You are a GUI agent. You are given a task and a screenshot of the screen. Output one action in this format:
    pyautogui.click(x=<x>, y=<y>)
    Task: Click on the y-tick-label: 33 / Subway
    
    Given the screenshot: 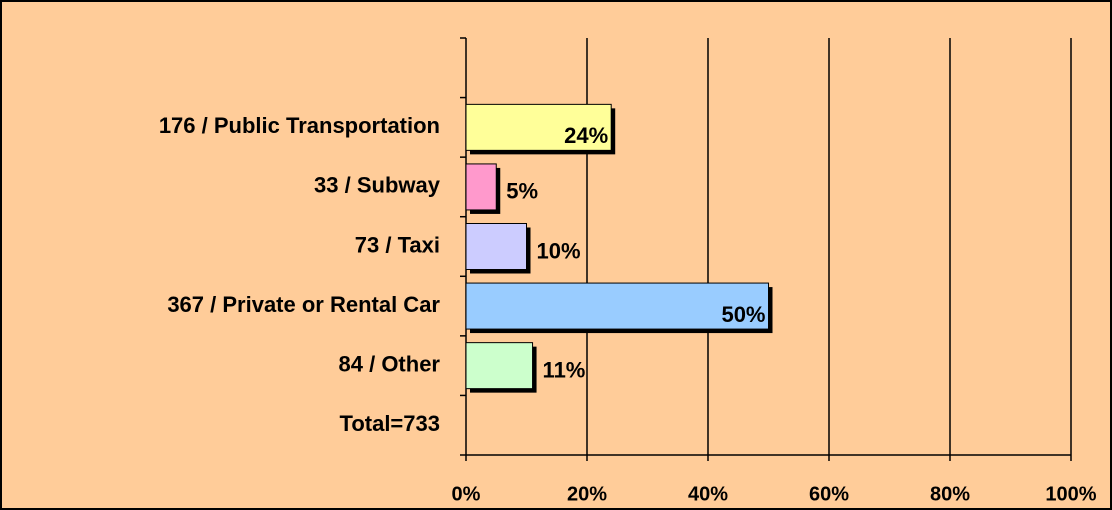 What is the action you would take?
    pyautogui.click(x=377, y=185)
    